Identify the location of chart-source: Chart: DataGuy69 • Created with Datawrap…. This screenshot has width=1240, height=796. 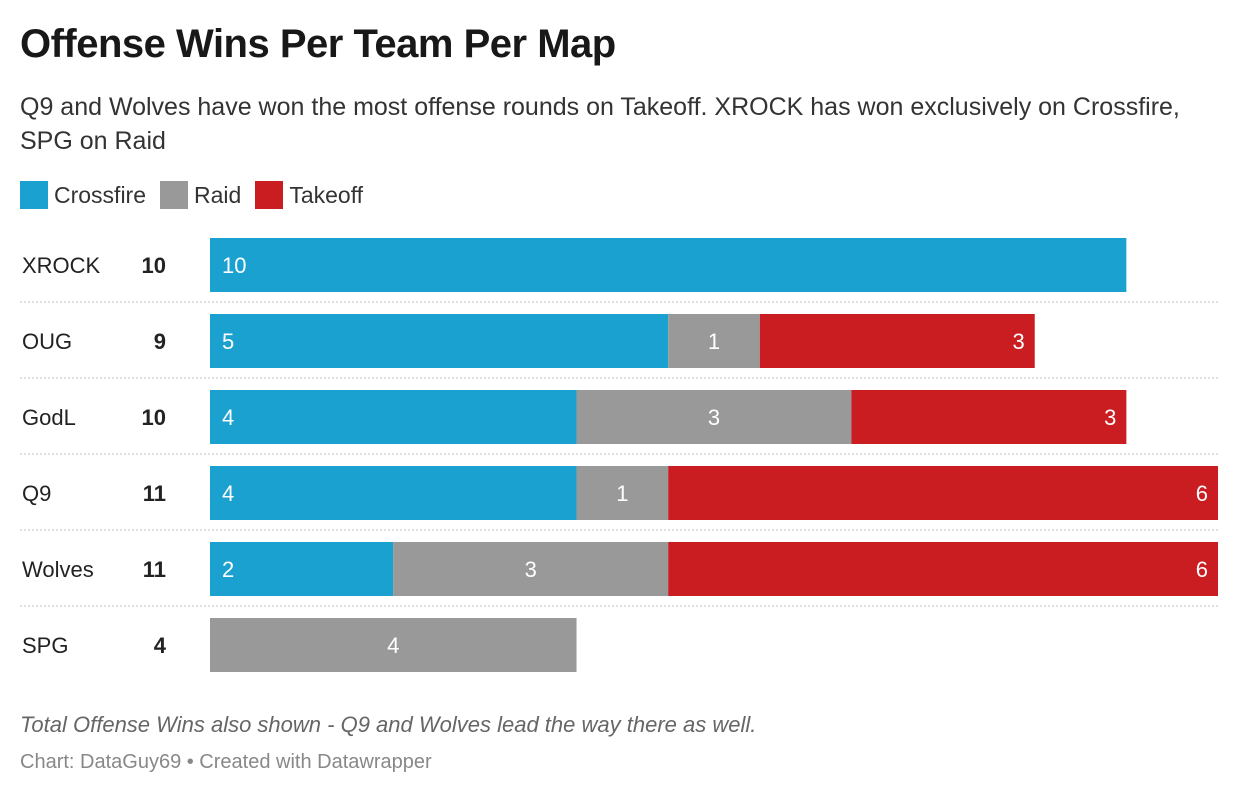
(226, 762).